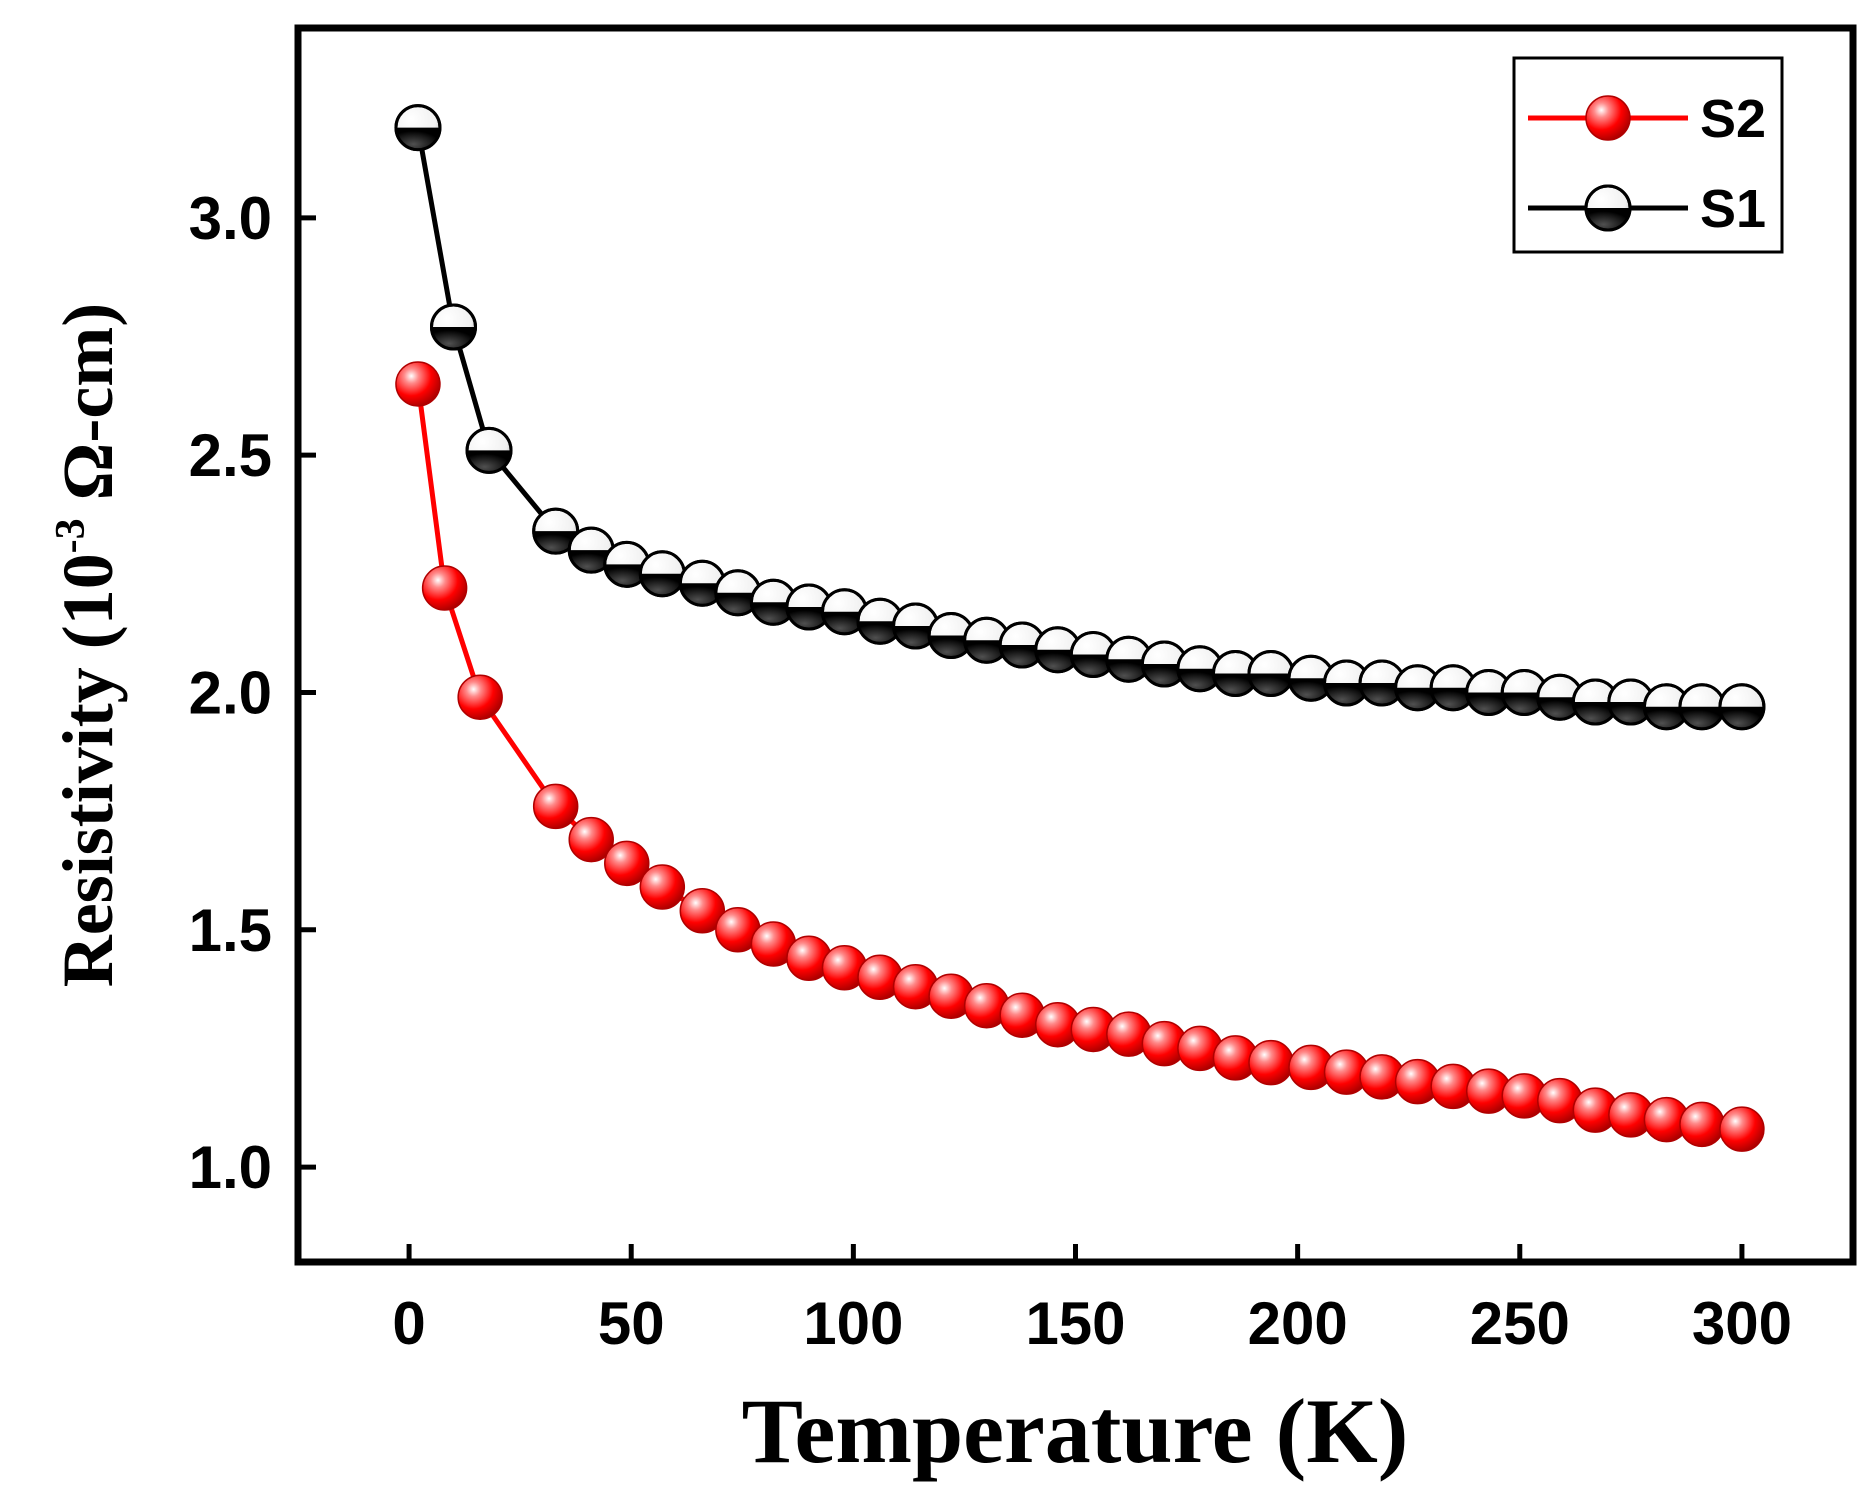 Image resolution: width=1875 pixels, height=1493 pixels. What do you see at coordinates (1520, 1323) in the screenshot?
I see `x-tick-label-5: 250` at bounding box center [1520, 1323].